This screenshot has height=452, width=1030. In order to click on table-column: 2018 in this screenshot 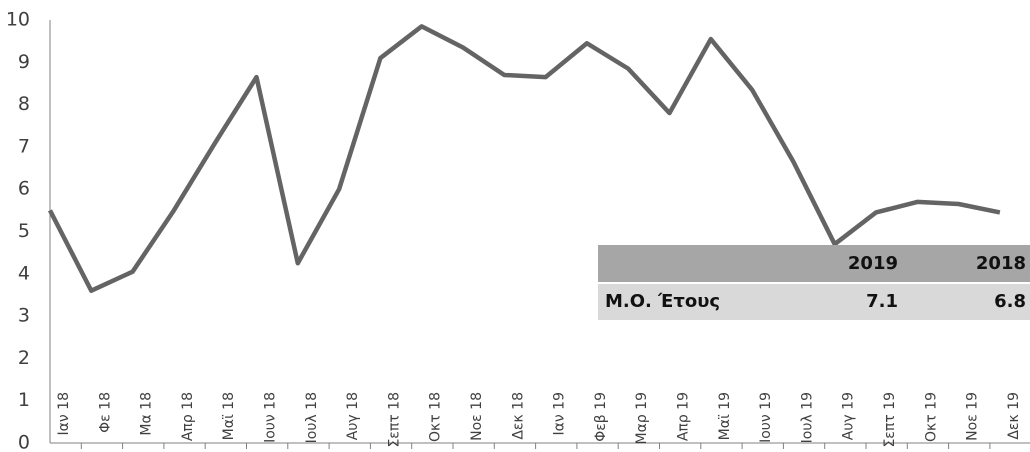, I will do `click(1001, 263)`.